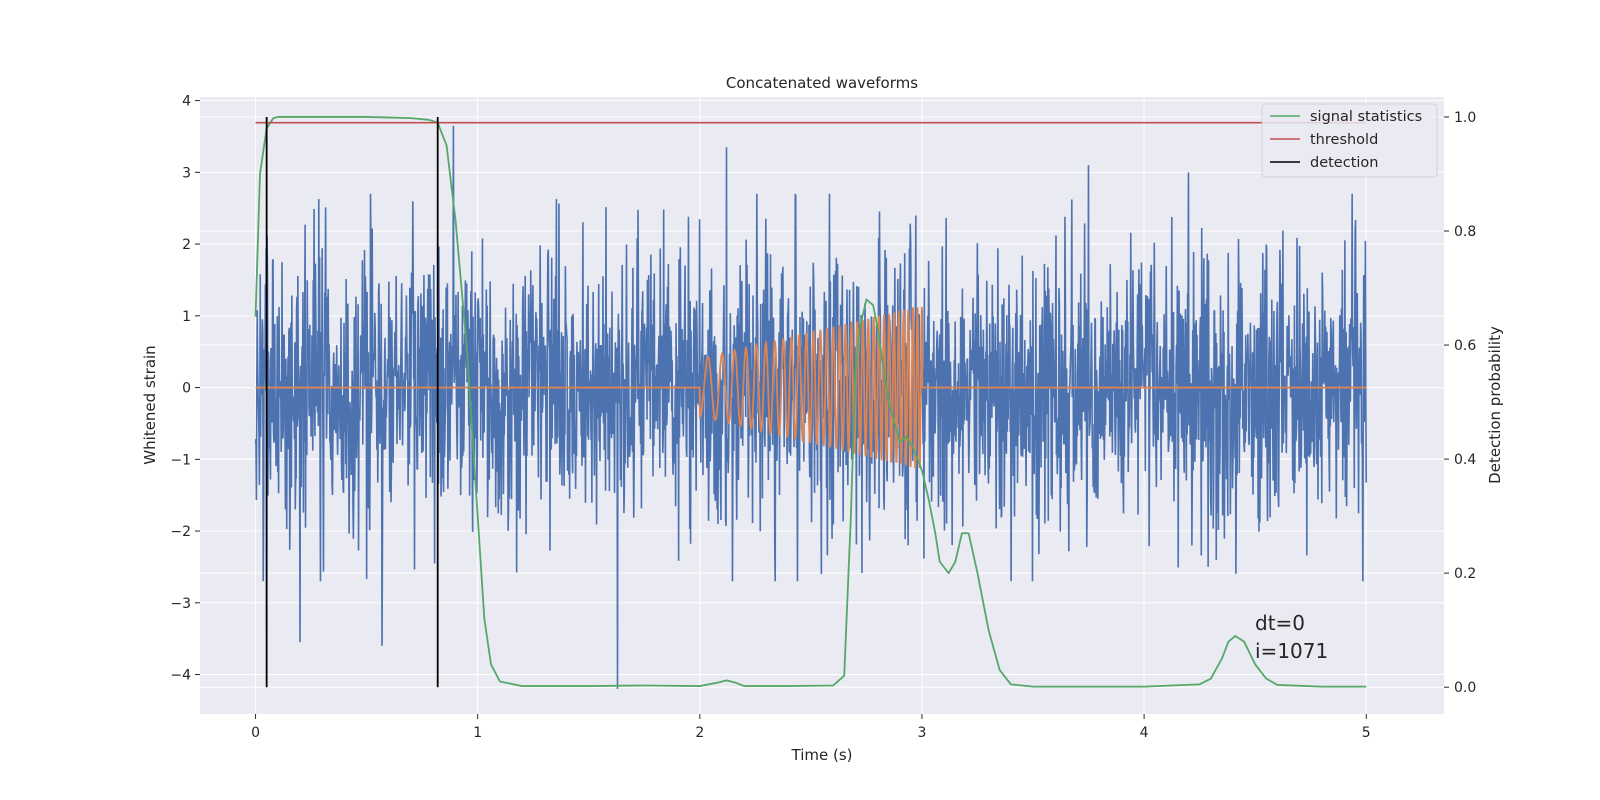 The height and width of the screenshot is (800, 1600). Describe the element at coordinates (186, 173) in the screenshot. I see `y-tick-label: 3` at that location.